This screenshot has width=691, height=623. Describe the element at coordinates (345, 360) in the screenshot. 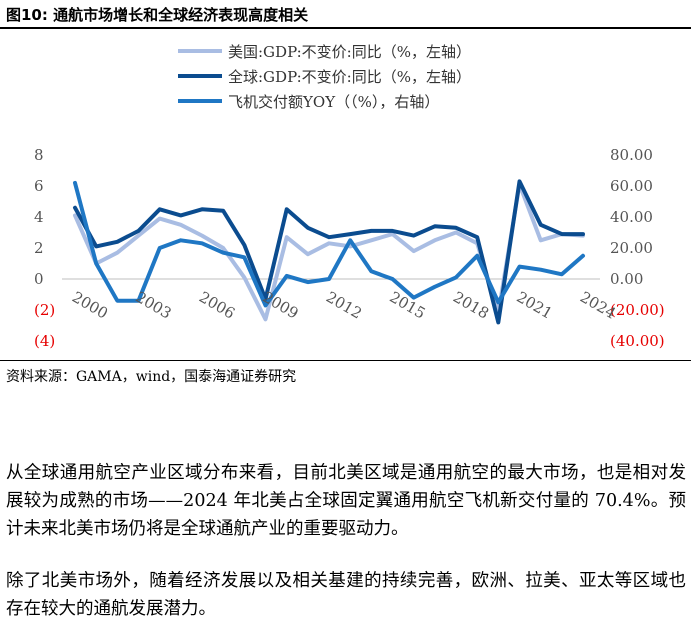

I see `source-rule` at that location.